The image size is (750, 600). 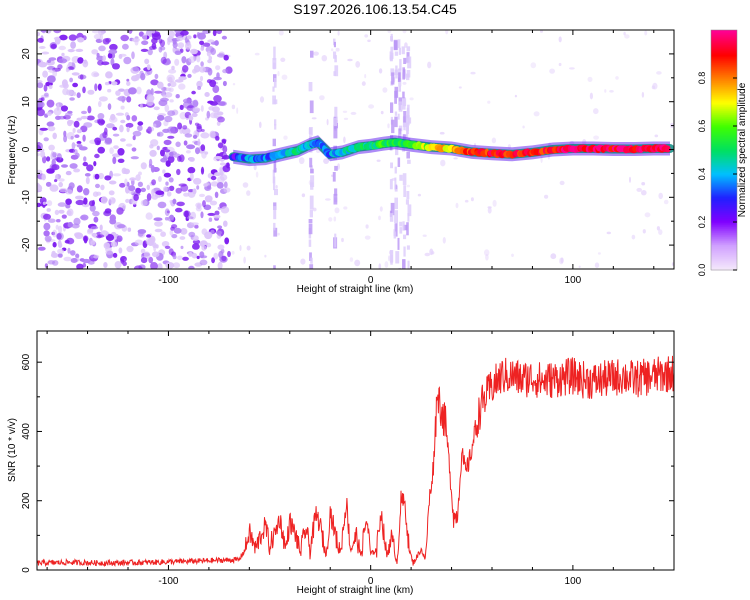 What do you see at coordinates (26, 197) in the screenshot?
I see `spectrogram-ytick-label: -10` at bounding box center [26, 197].